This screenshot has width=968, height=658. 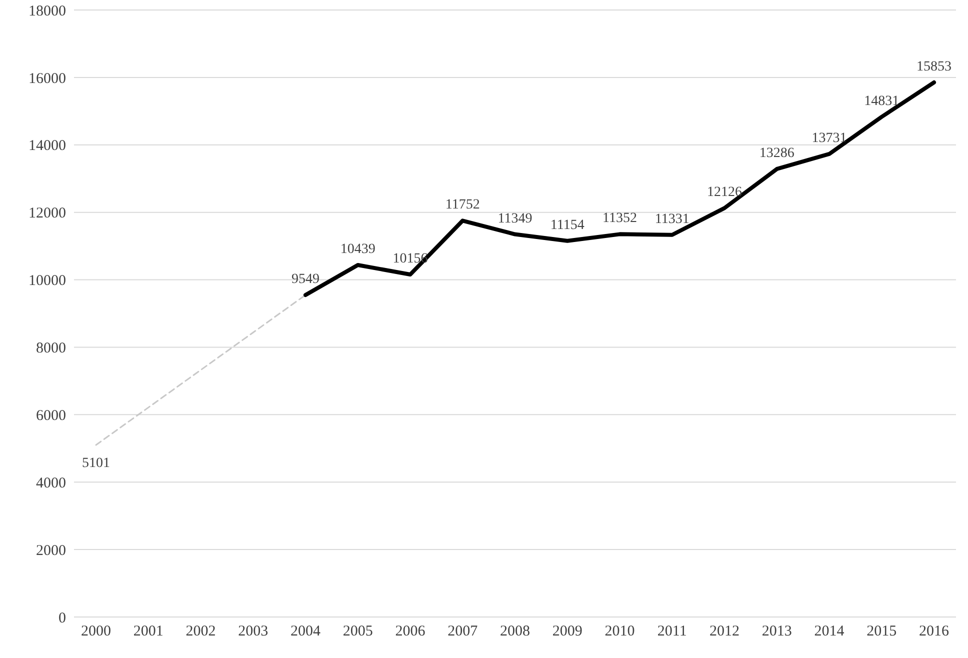 What do you see at coordinates (96, 632) in the screenshot?
I see `x-tick-label: 2000` at bounding box center [96, 632].